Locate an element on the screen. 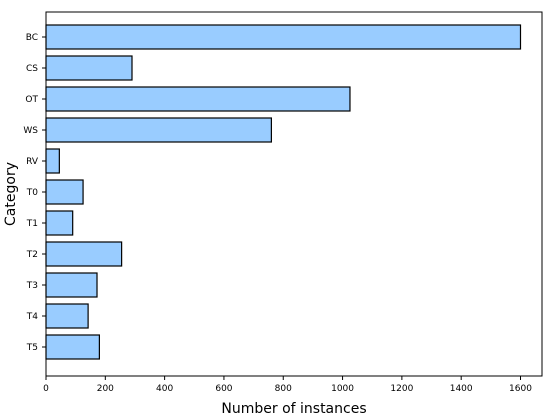 The height and width of the screenshot is (420, 550). x-tick-label: 400 is located at coordinates (164, 389).